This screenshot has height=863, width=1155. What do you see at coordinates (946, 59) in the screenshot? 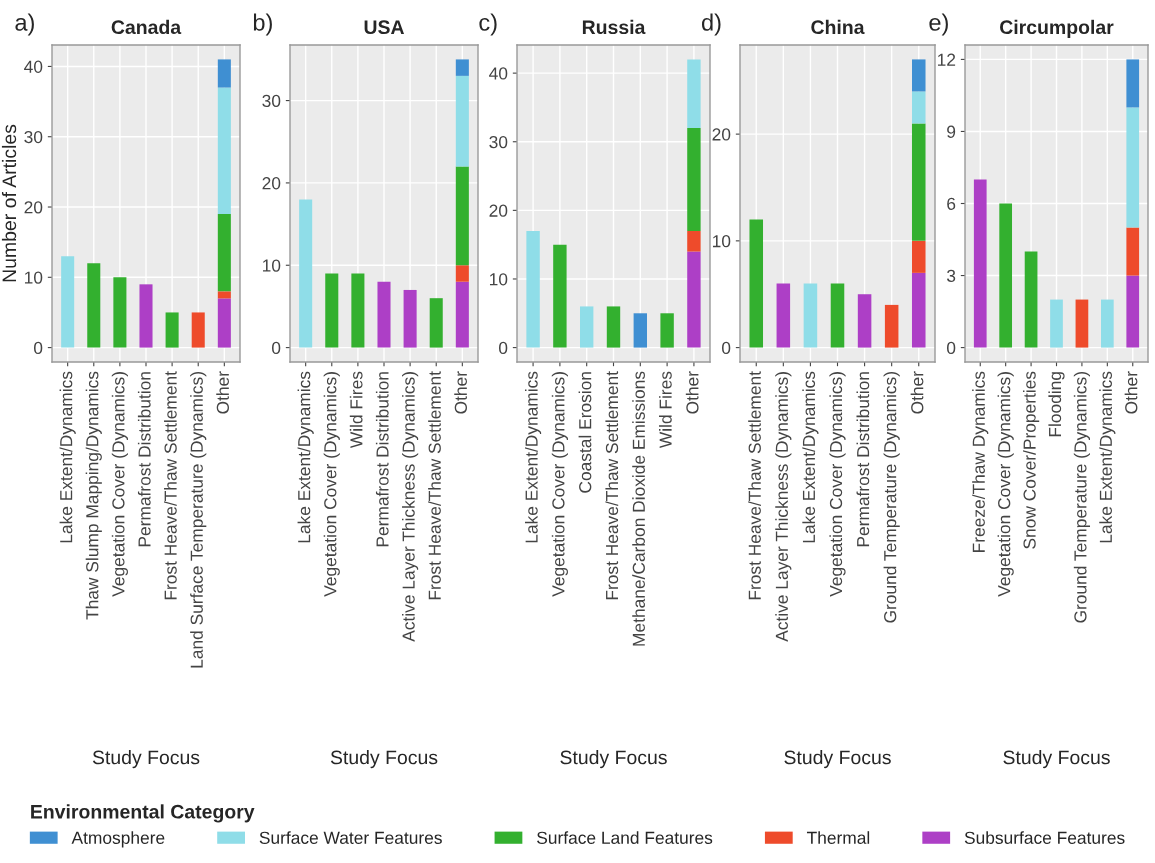
I see `y-tick-label: 12` at bounding box center [946, 59].